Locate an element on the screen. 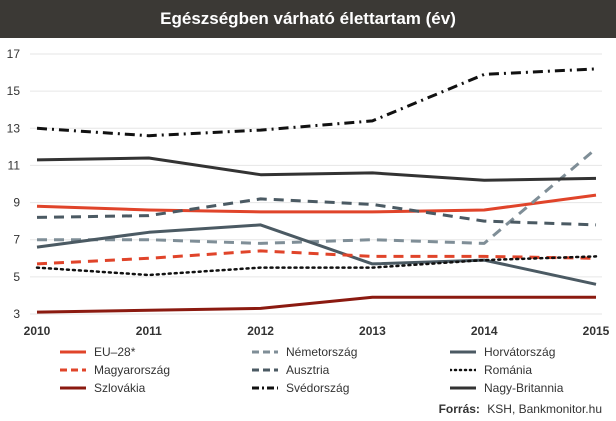 Image resolution: width=616 pixels, height=421 pixels. source-note: Forrás: KSH, Bankmonitor.hu is located at coordinates (520, 409).